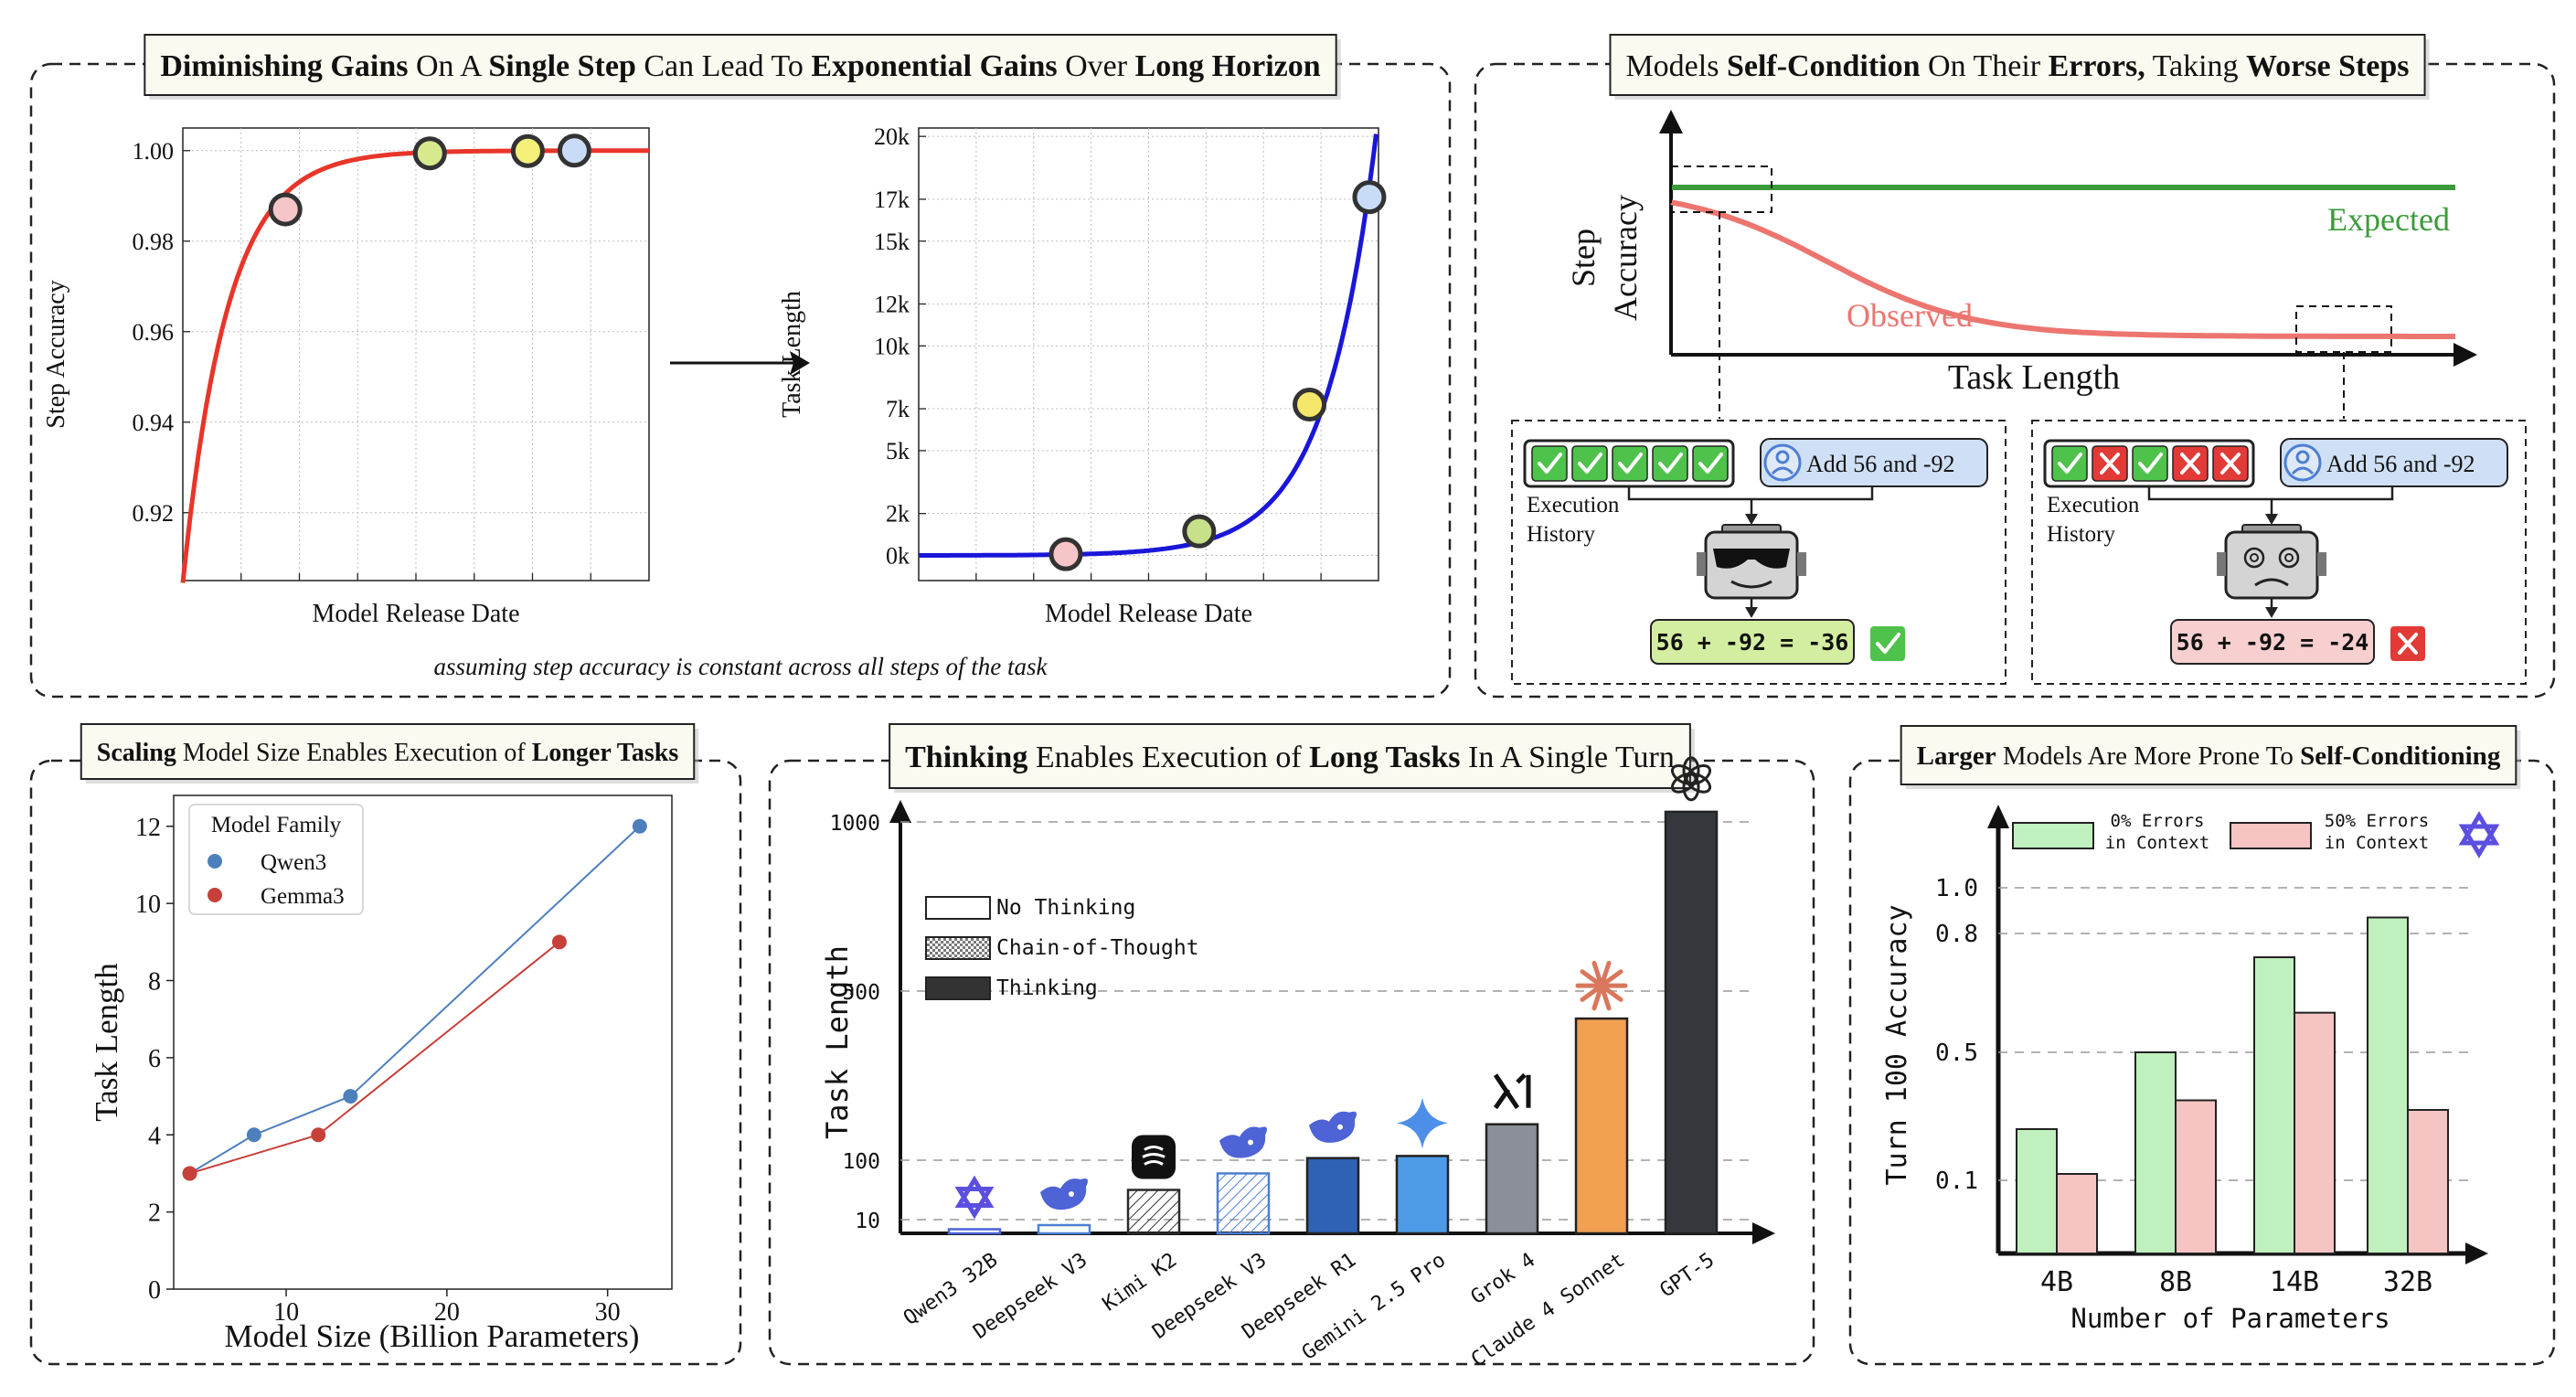 Image resolution: width=2576 pixels, height=1397 pixels. I want to click on dizzy-eye, so click(2289, 558).